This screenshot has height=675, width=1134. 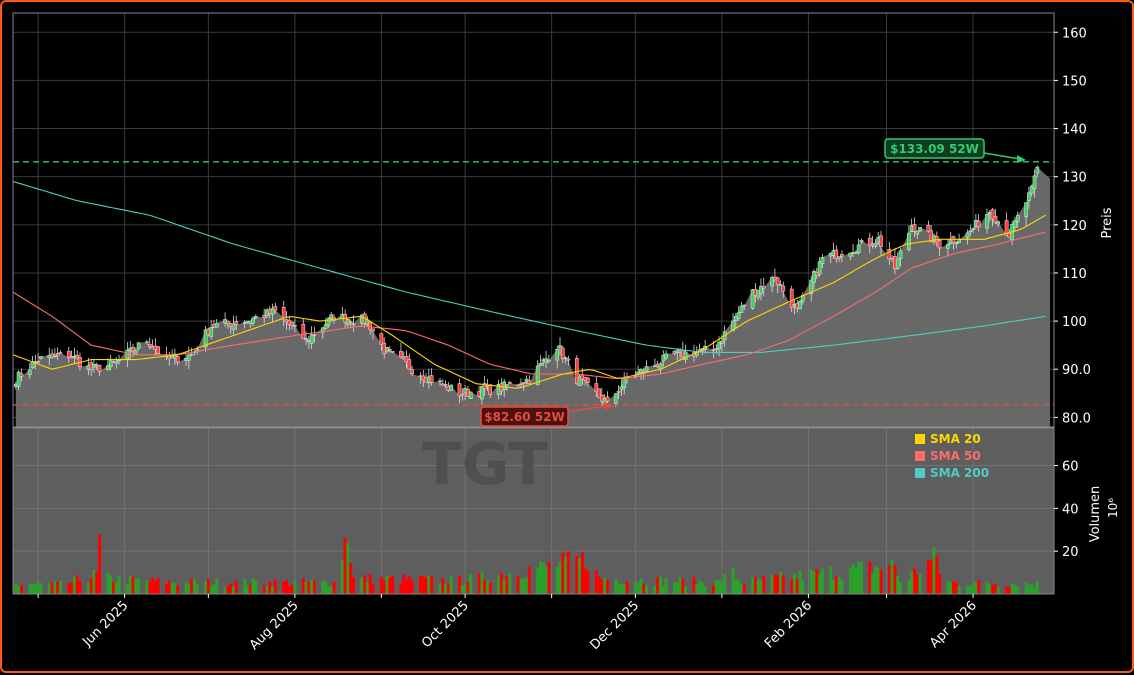 What do you see at coordinates (920, 439) in the screenshot?
I see `legend-swatch-sma20` at bounding box center [920, 439].